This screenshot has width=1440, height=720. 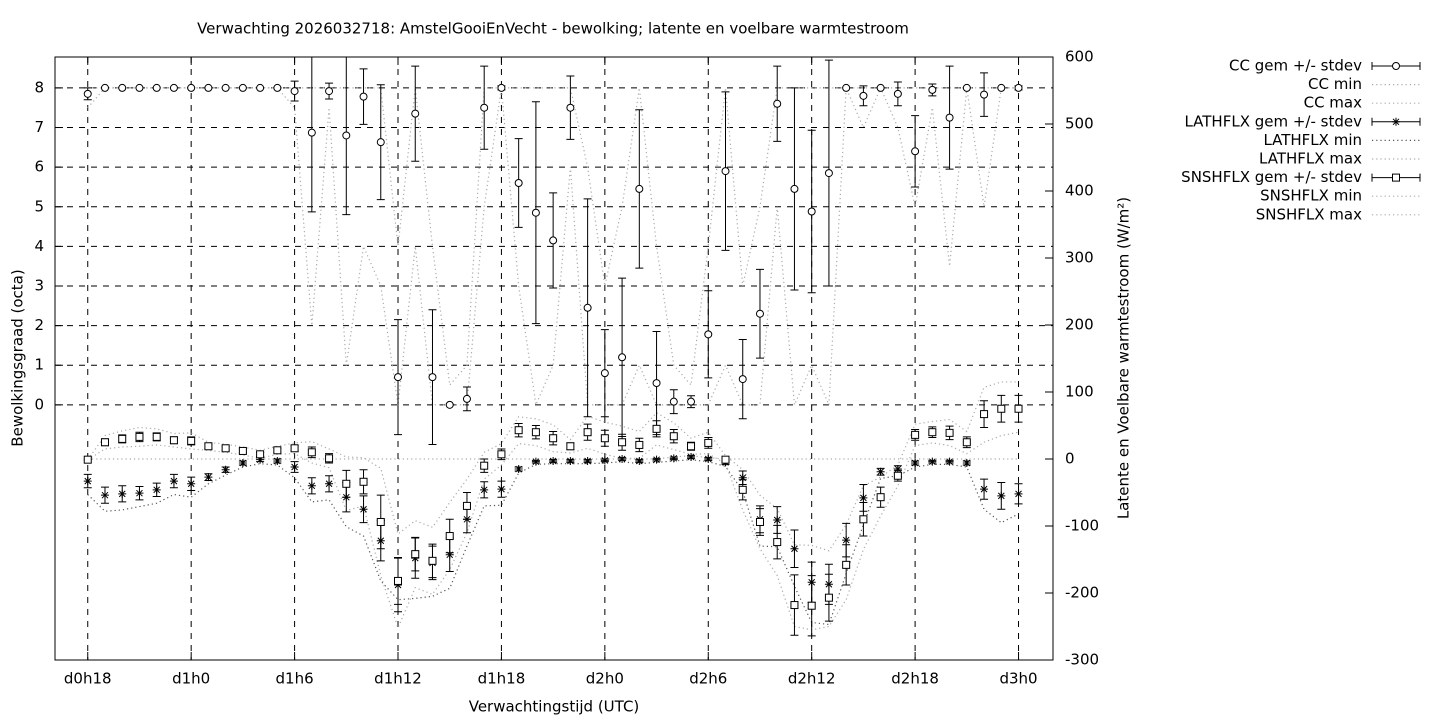 What do you see at coordinates (39, 127) in the screenshot?
I see `y-tick-label: 7` at bounding box center [39, 127].